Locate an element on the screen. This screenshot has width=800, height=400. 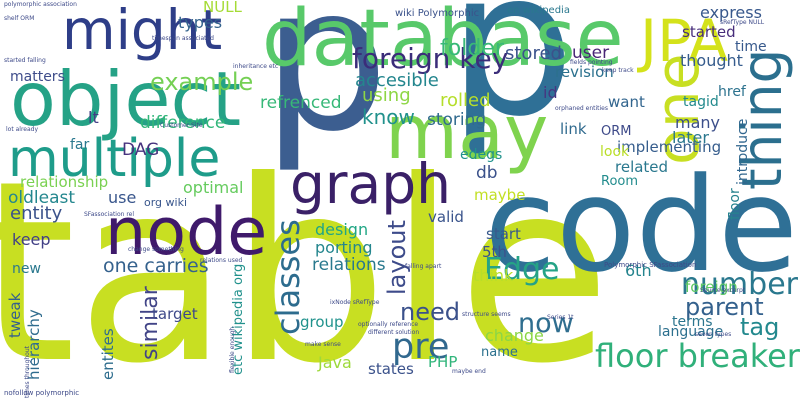
word-example-26: example is located at coordinates (202, 82).